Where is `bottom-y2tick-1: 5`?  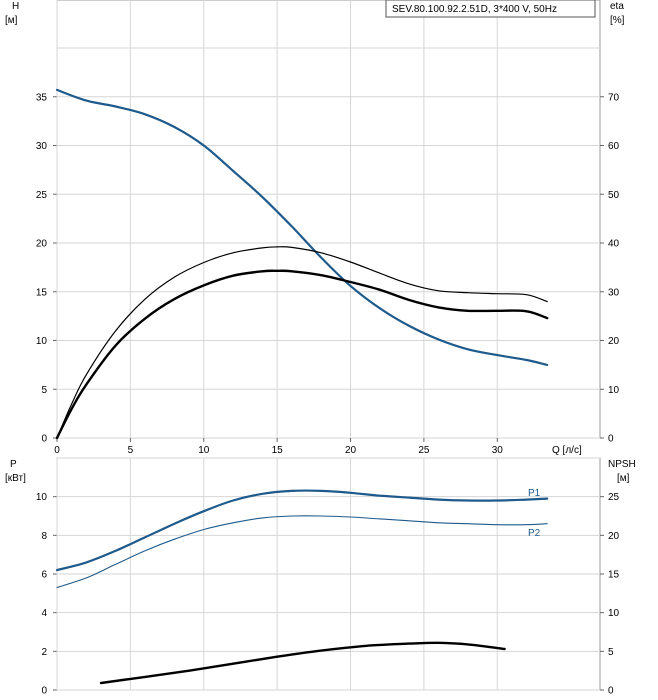
bottom-y2tick-1: 5 is located at coordinates (611, 652).